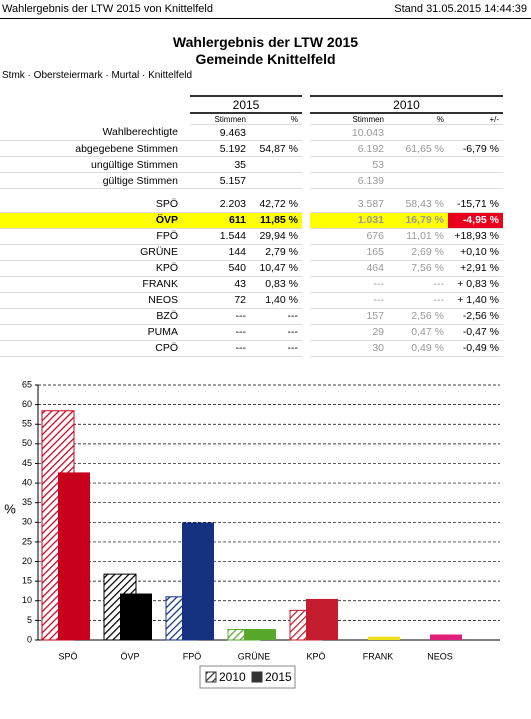  Describe the element at coordinates (276, 268) in the screenshot. I see `pct-2015: 10,47 %` at that location.